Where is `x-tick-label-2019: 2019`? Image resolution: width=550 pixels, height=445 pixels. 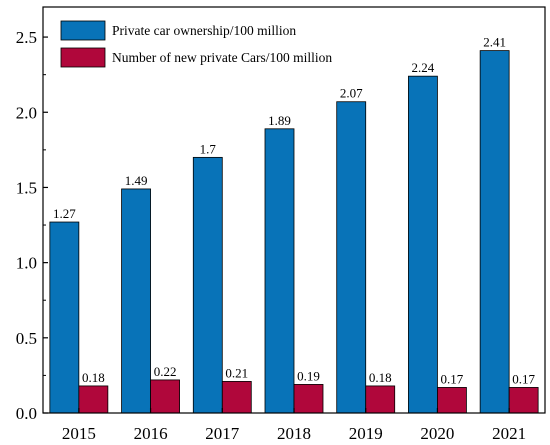
x-tick-label-2019: 2019 is located at coordinates (366, 433).